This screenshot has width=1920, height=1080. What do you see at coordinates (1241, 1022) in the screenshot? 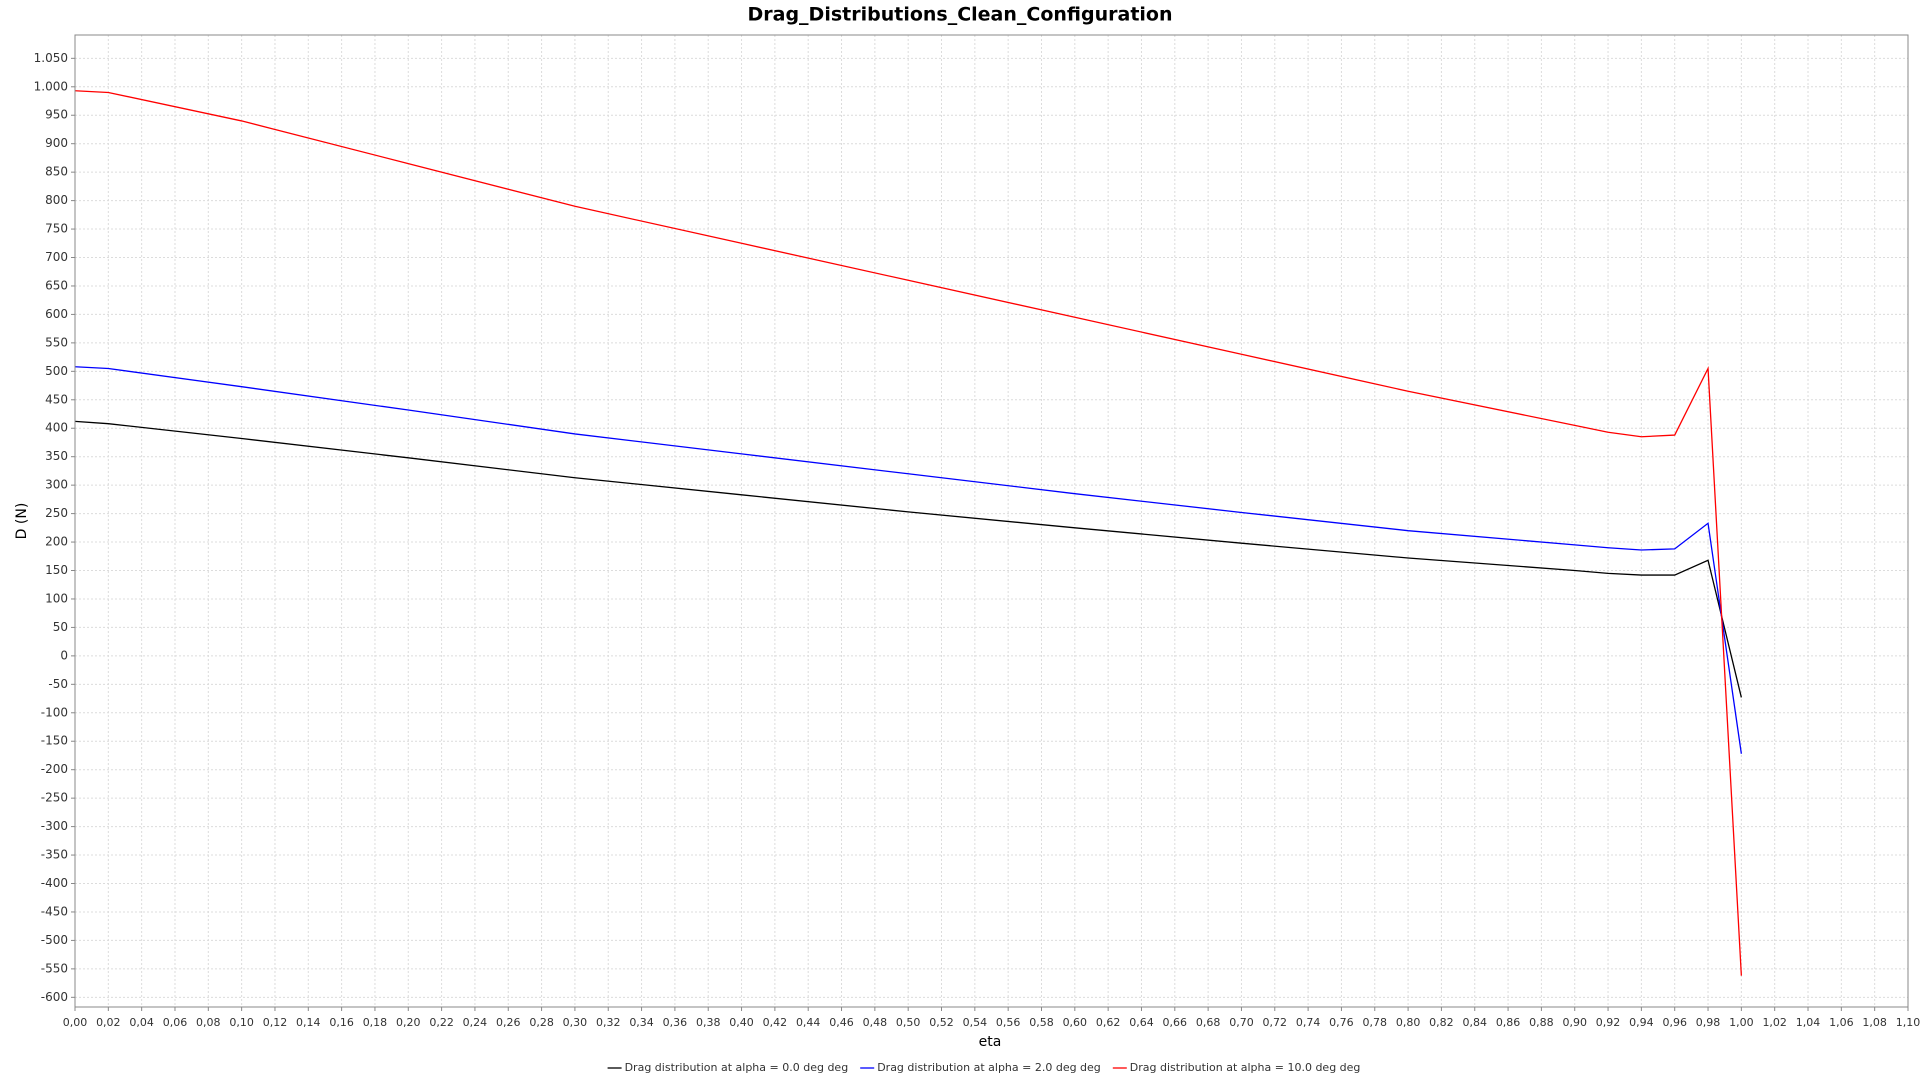
I see `x-tick-label: 0,70` at bounding box center [1241, 1022].